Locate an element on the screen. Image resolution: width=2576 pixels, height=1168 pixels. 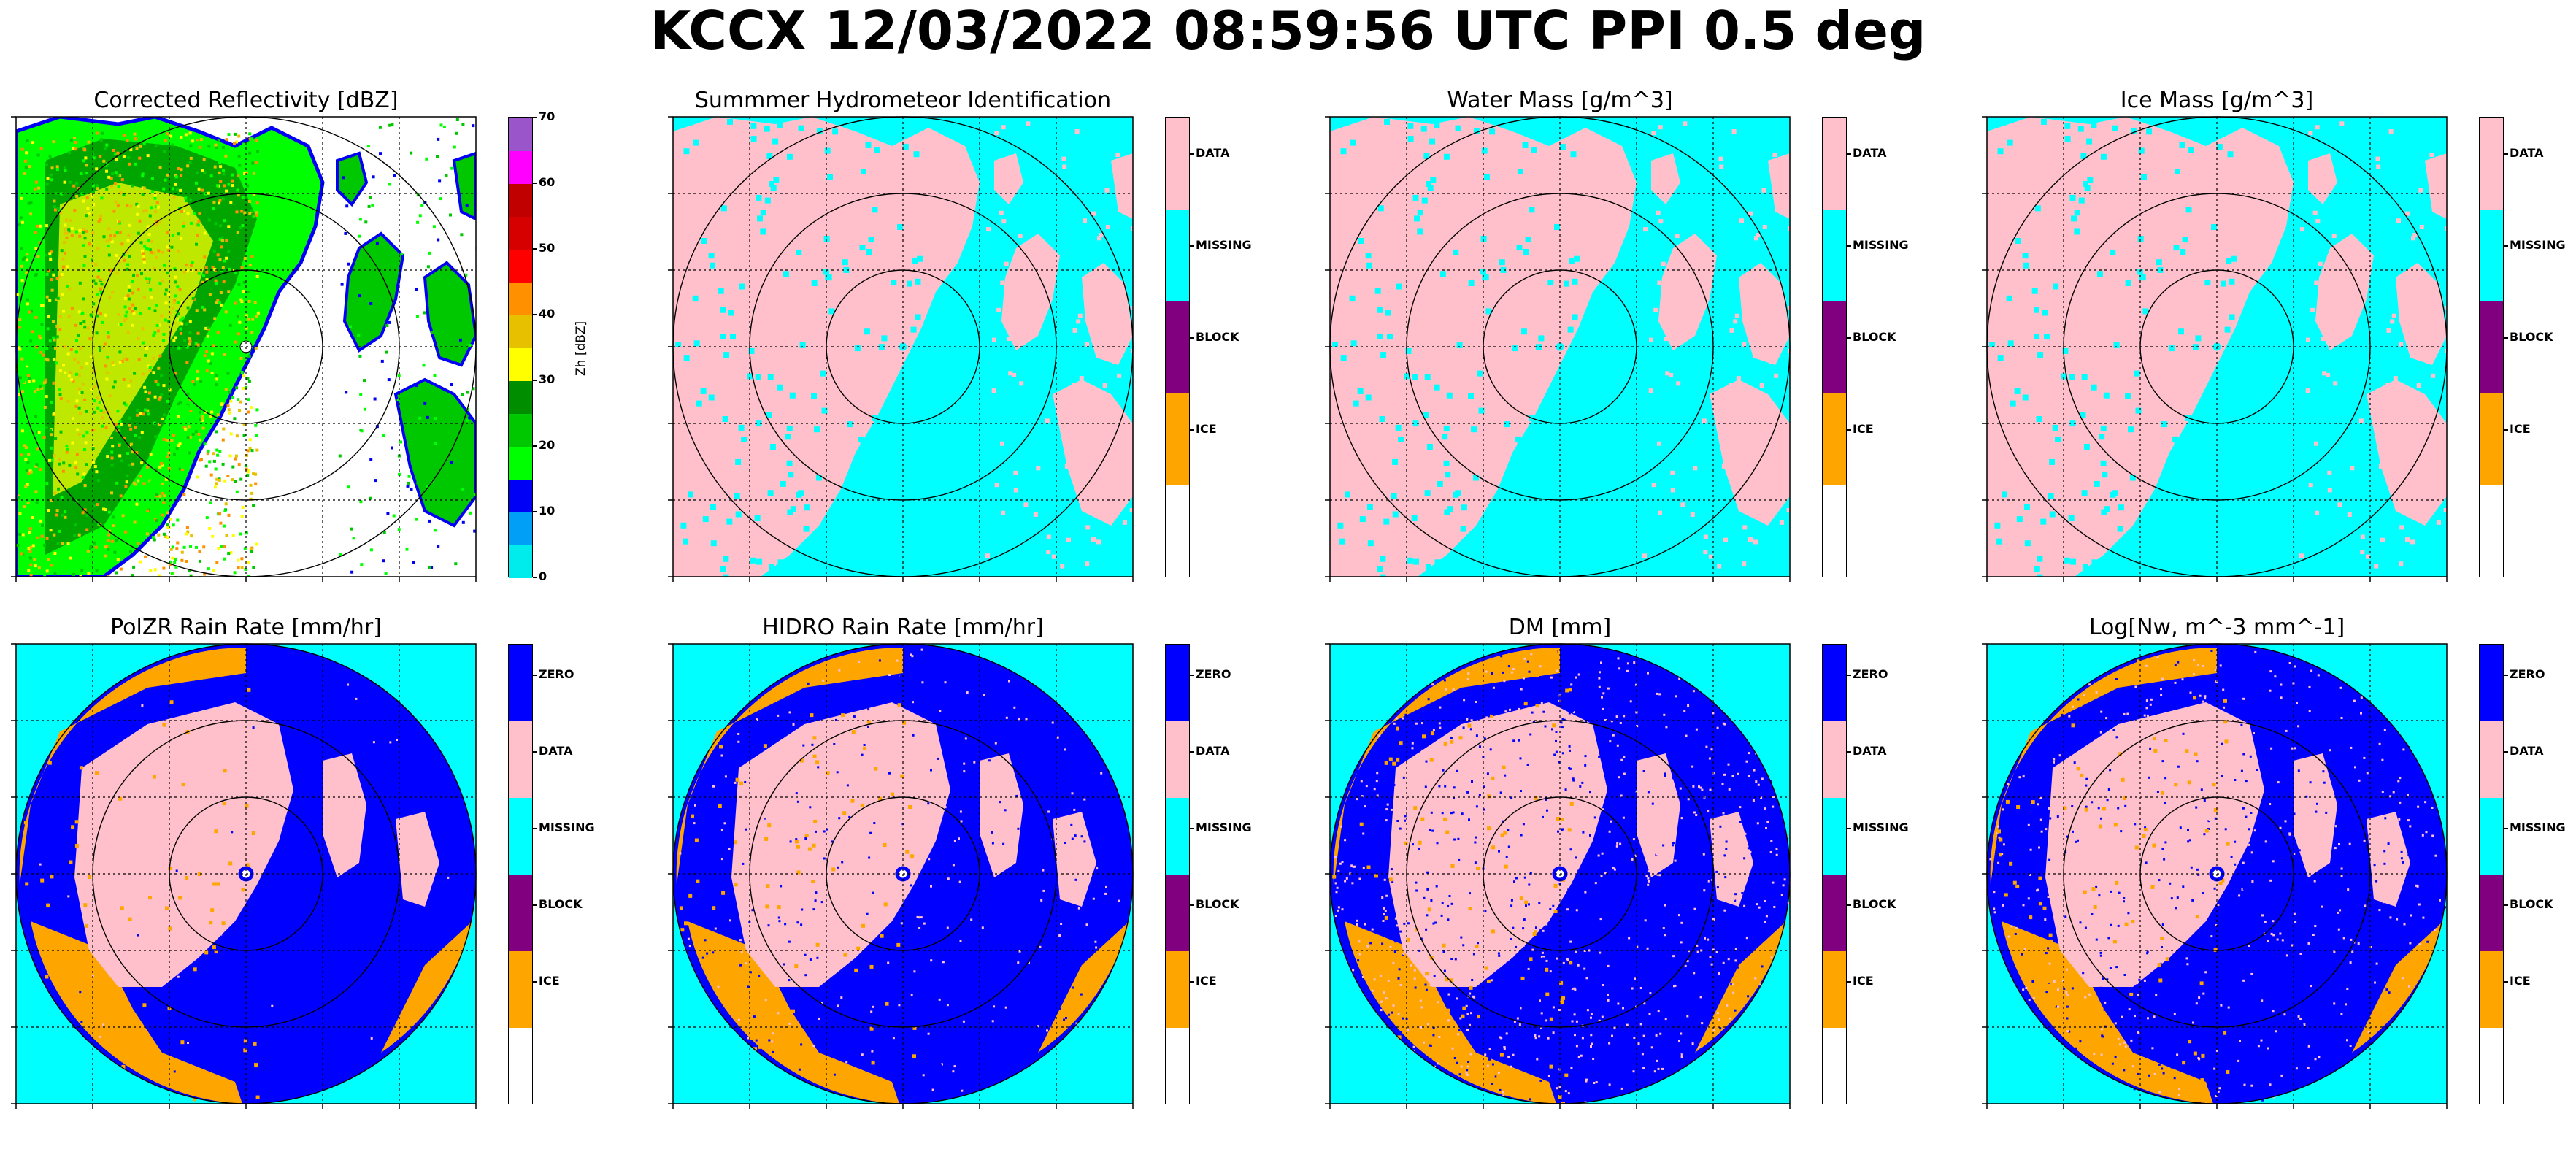
colorbar-segment is located at coordinates (1834, 1066).